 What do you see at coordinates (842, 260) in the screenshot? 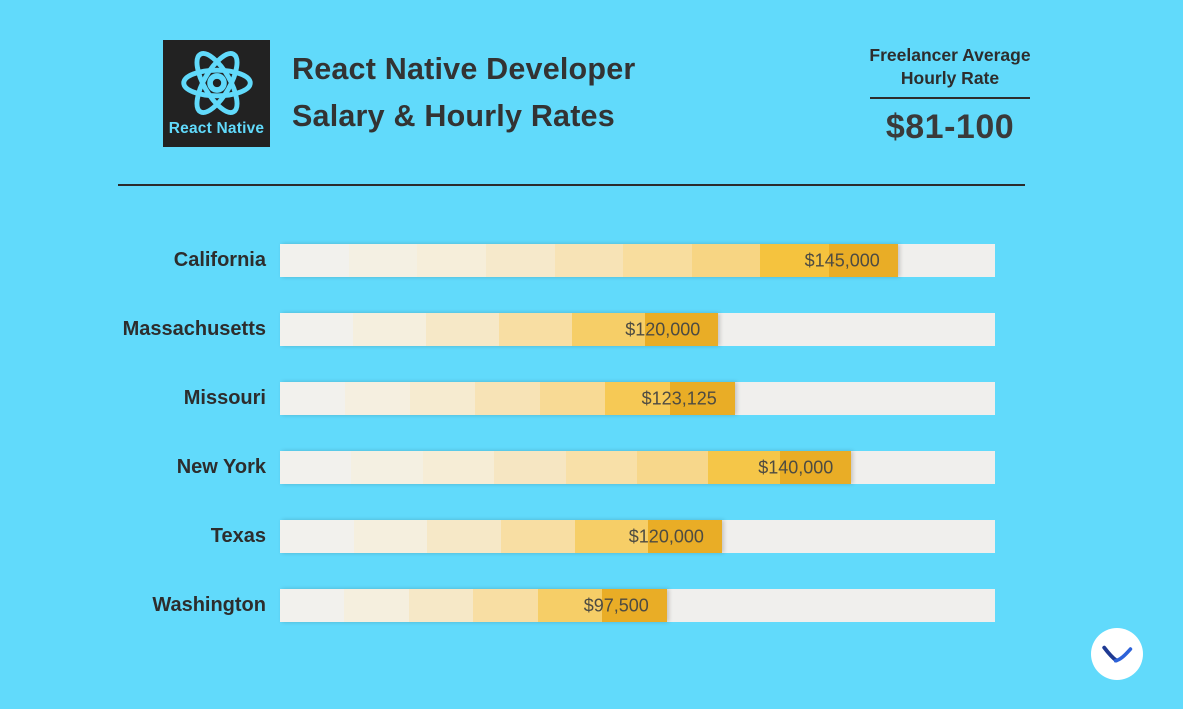
I see `bar-value-label: $145,000` at bounding box center [842, 260].